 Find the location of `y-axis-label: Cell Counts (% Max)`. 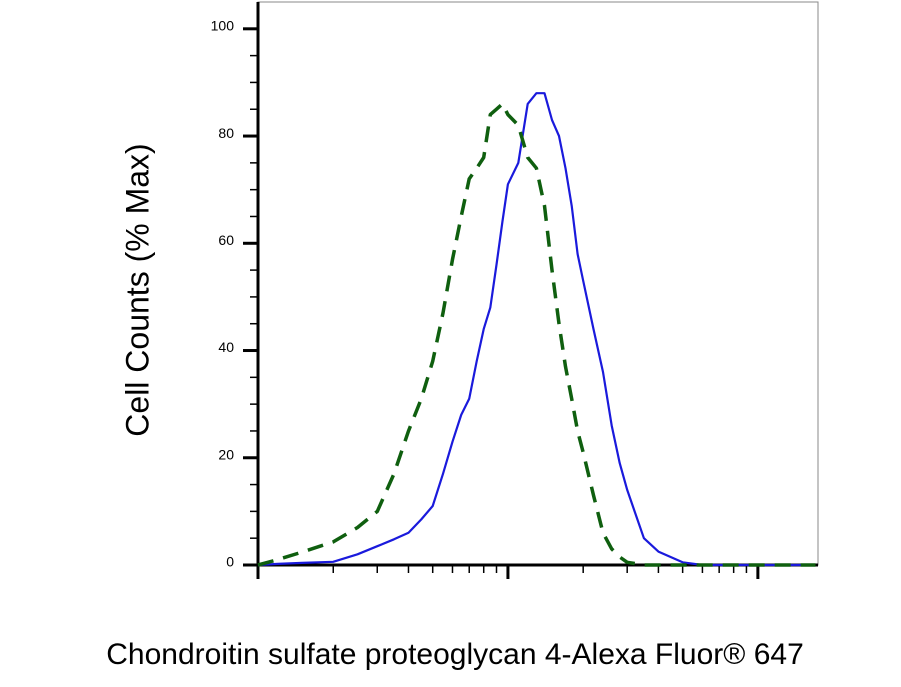

y-axis-label: Cell Counts (% Max) is located at coordinates (137, 289).